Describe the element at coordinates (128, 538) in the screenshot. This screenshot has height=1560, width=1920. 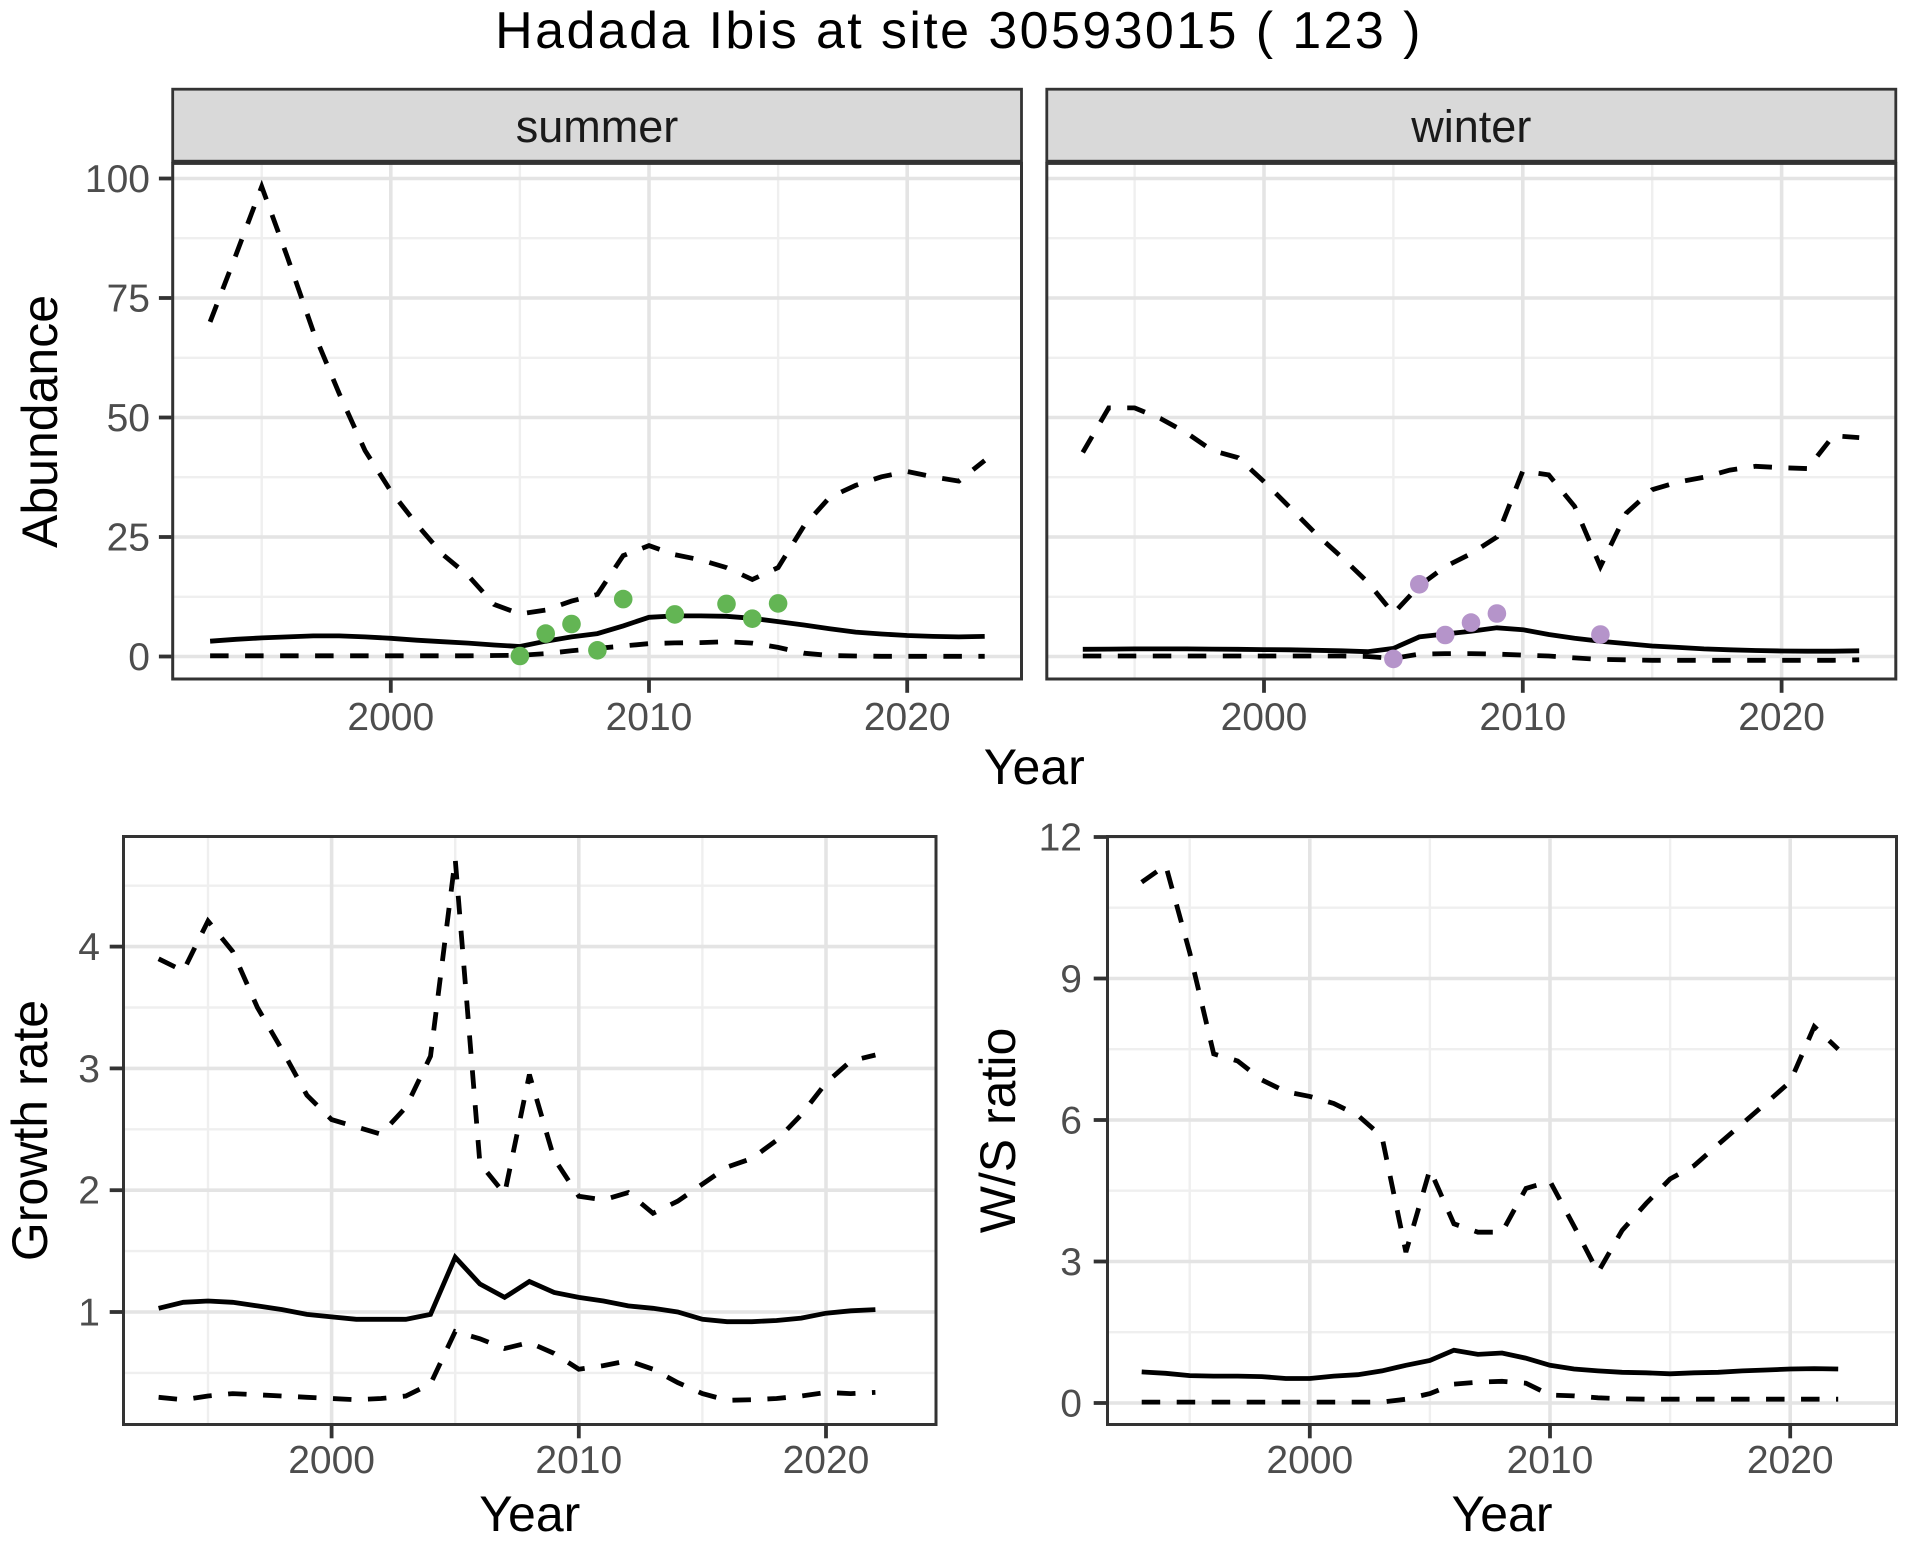
I see `svg-text: 25` at that location.